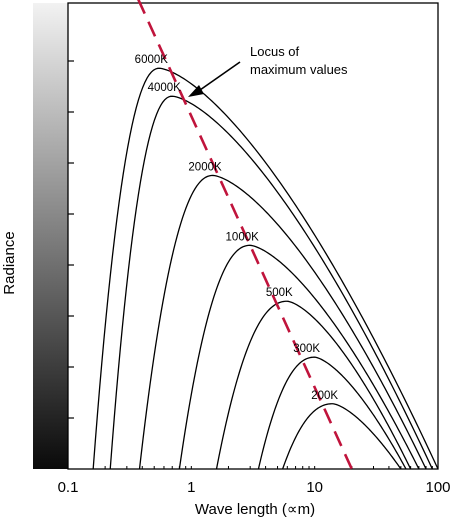  What do you see at coordinates (306, 349) in the screenshot?
I see `curve-label-300K: 300K` at bounding box center [306, 349].